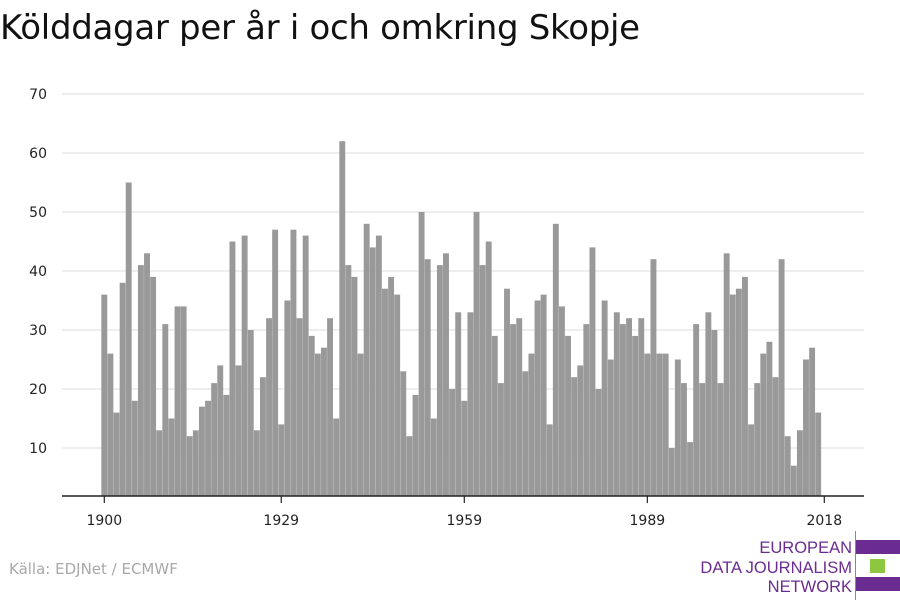  What do you see at coordinates (320, 28) in the screenshot?
I see `chart-title: Kölddagar per år i och omkring Skopje` at bounding box center [320, 28].